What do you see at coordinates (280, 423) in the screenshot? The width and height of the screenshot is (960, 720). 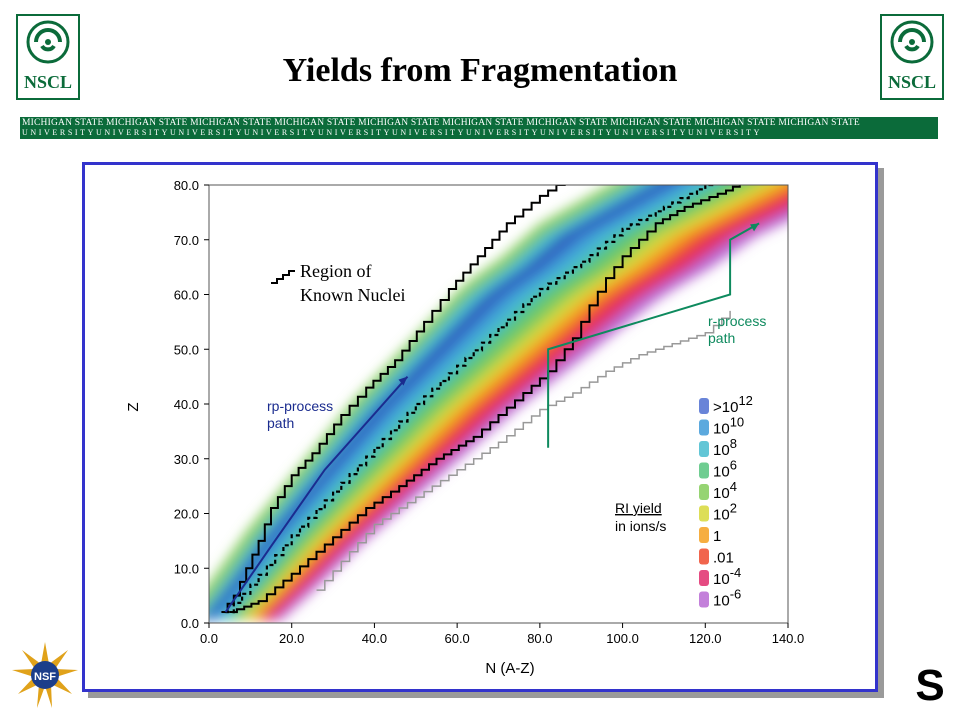 I see `rp-process-label-line2: path` at bounding box center [280, 423].